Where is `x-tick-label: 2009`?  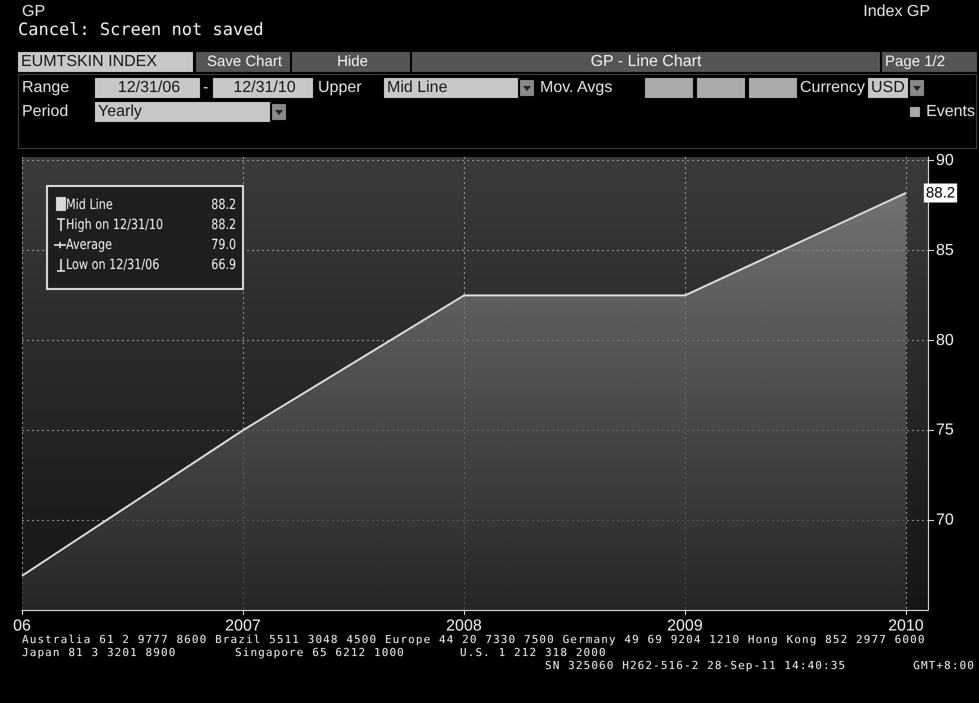
x-tick-label: 2009 is located at coordinates (685, 626).